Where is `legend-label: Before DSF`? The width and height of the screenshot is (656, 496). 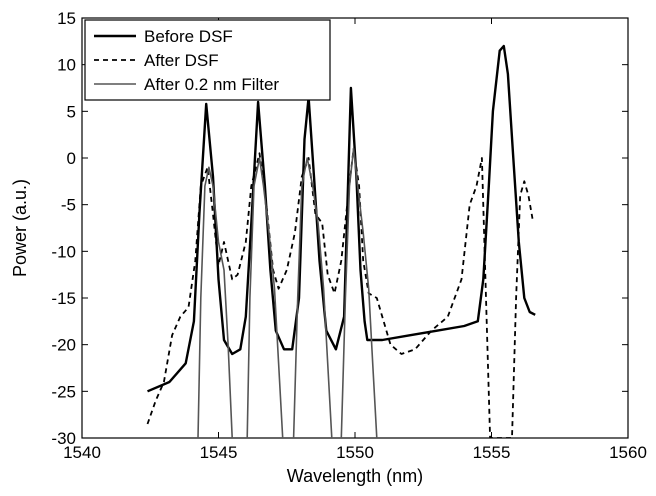
legend-label: Before DSF is located at coordinates (188, 36).